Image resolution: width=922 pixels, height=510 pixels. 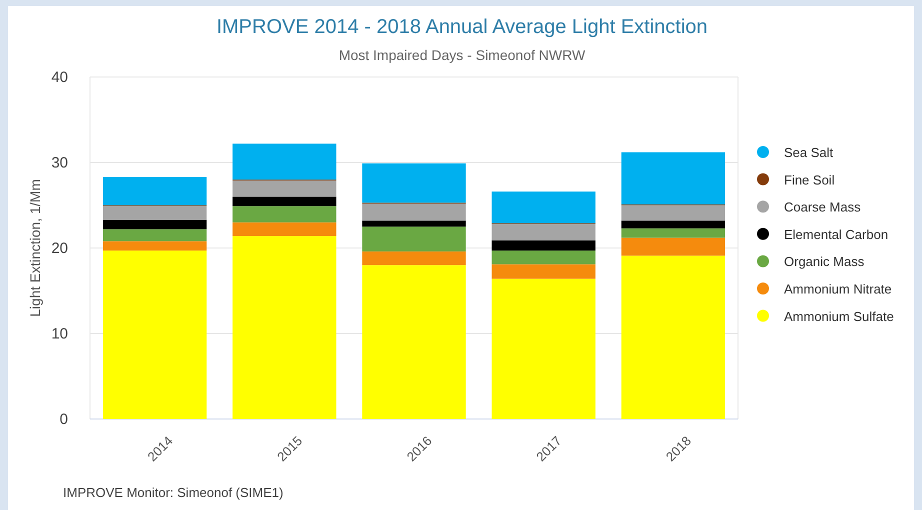 What do you see at coordinates (462, 27) in the screenshot?
I see `chart-title: IMPROVE 2014 - 2018 Annual Average Light Extinction` at bounding box center [462, 27].